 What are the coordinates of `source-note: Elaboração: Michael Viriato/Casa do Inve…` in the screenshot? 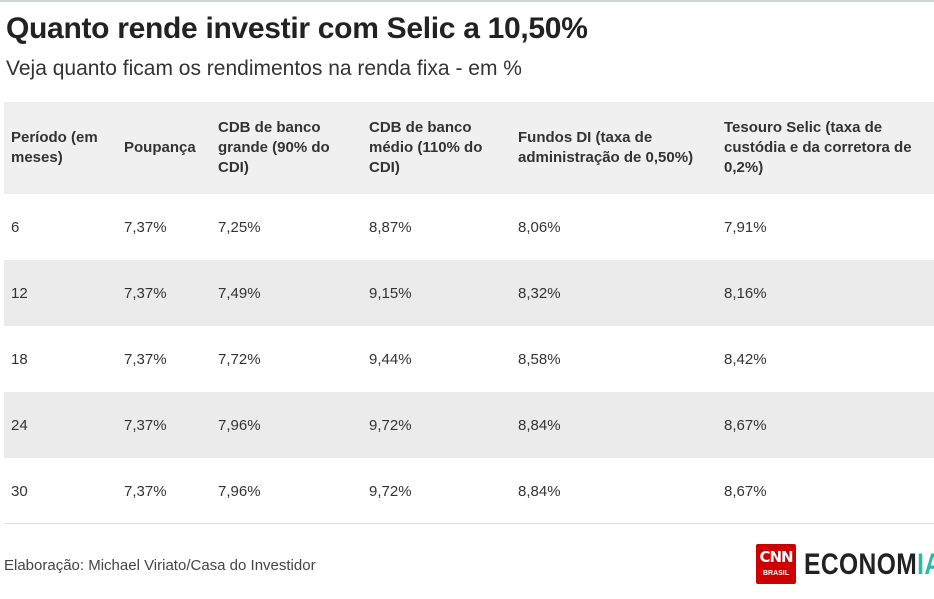 It's located at (160, 565).